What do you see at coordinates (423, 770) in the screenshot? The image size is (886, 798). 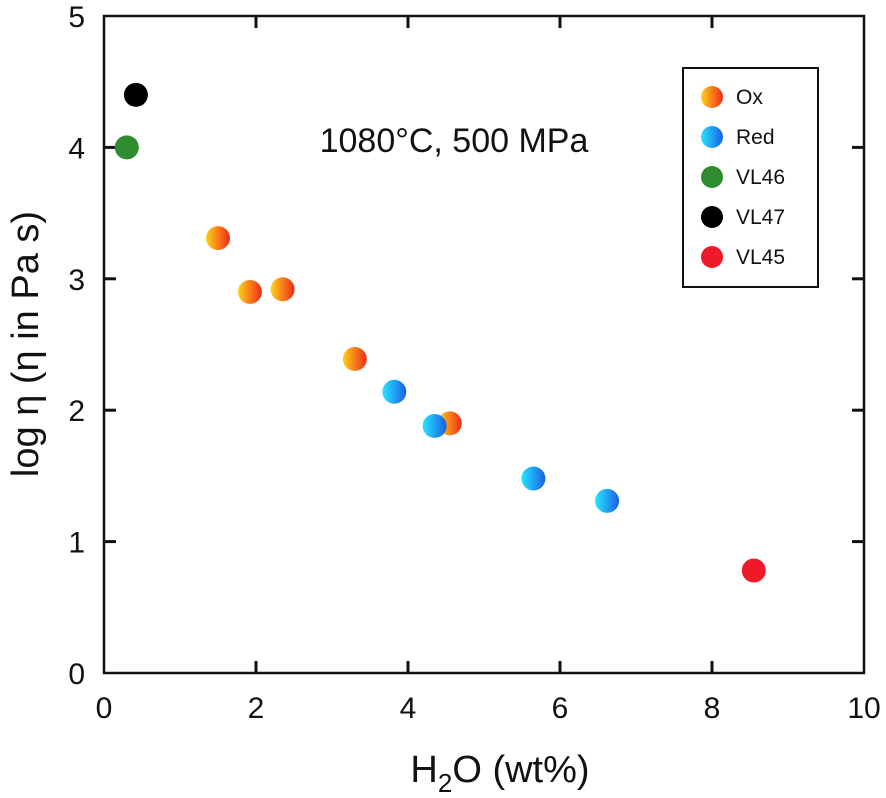 I see `x-axis-title-base: H` at bounding box center [423, 770].